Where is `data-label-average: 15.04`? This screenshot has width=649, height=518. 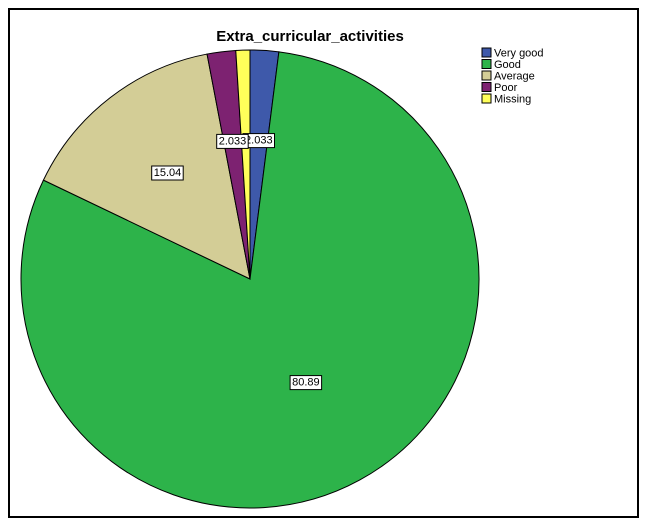
data-label-average: 15.04 is located at coordinates (168, 173).